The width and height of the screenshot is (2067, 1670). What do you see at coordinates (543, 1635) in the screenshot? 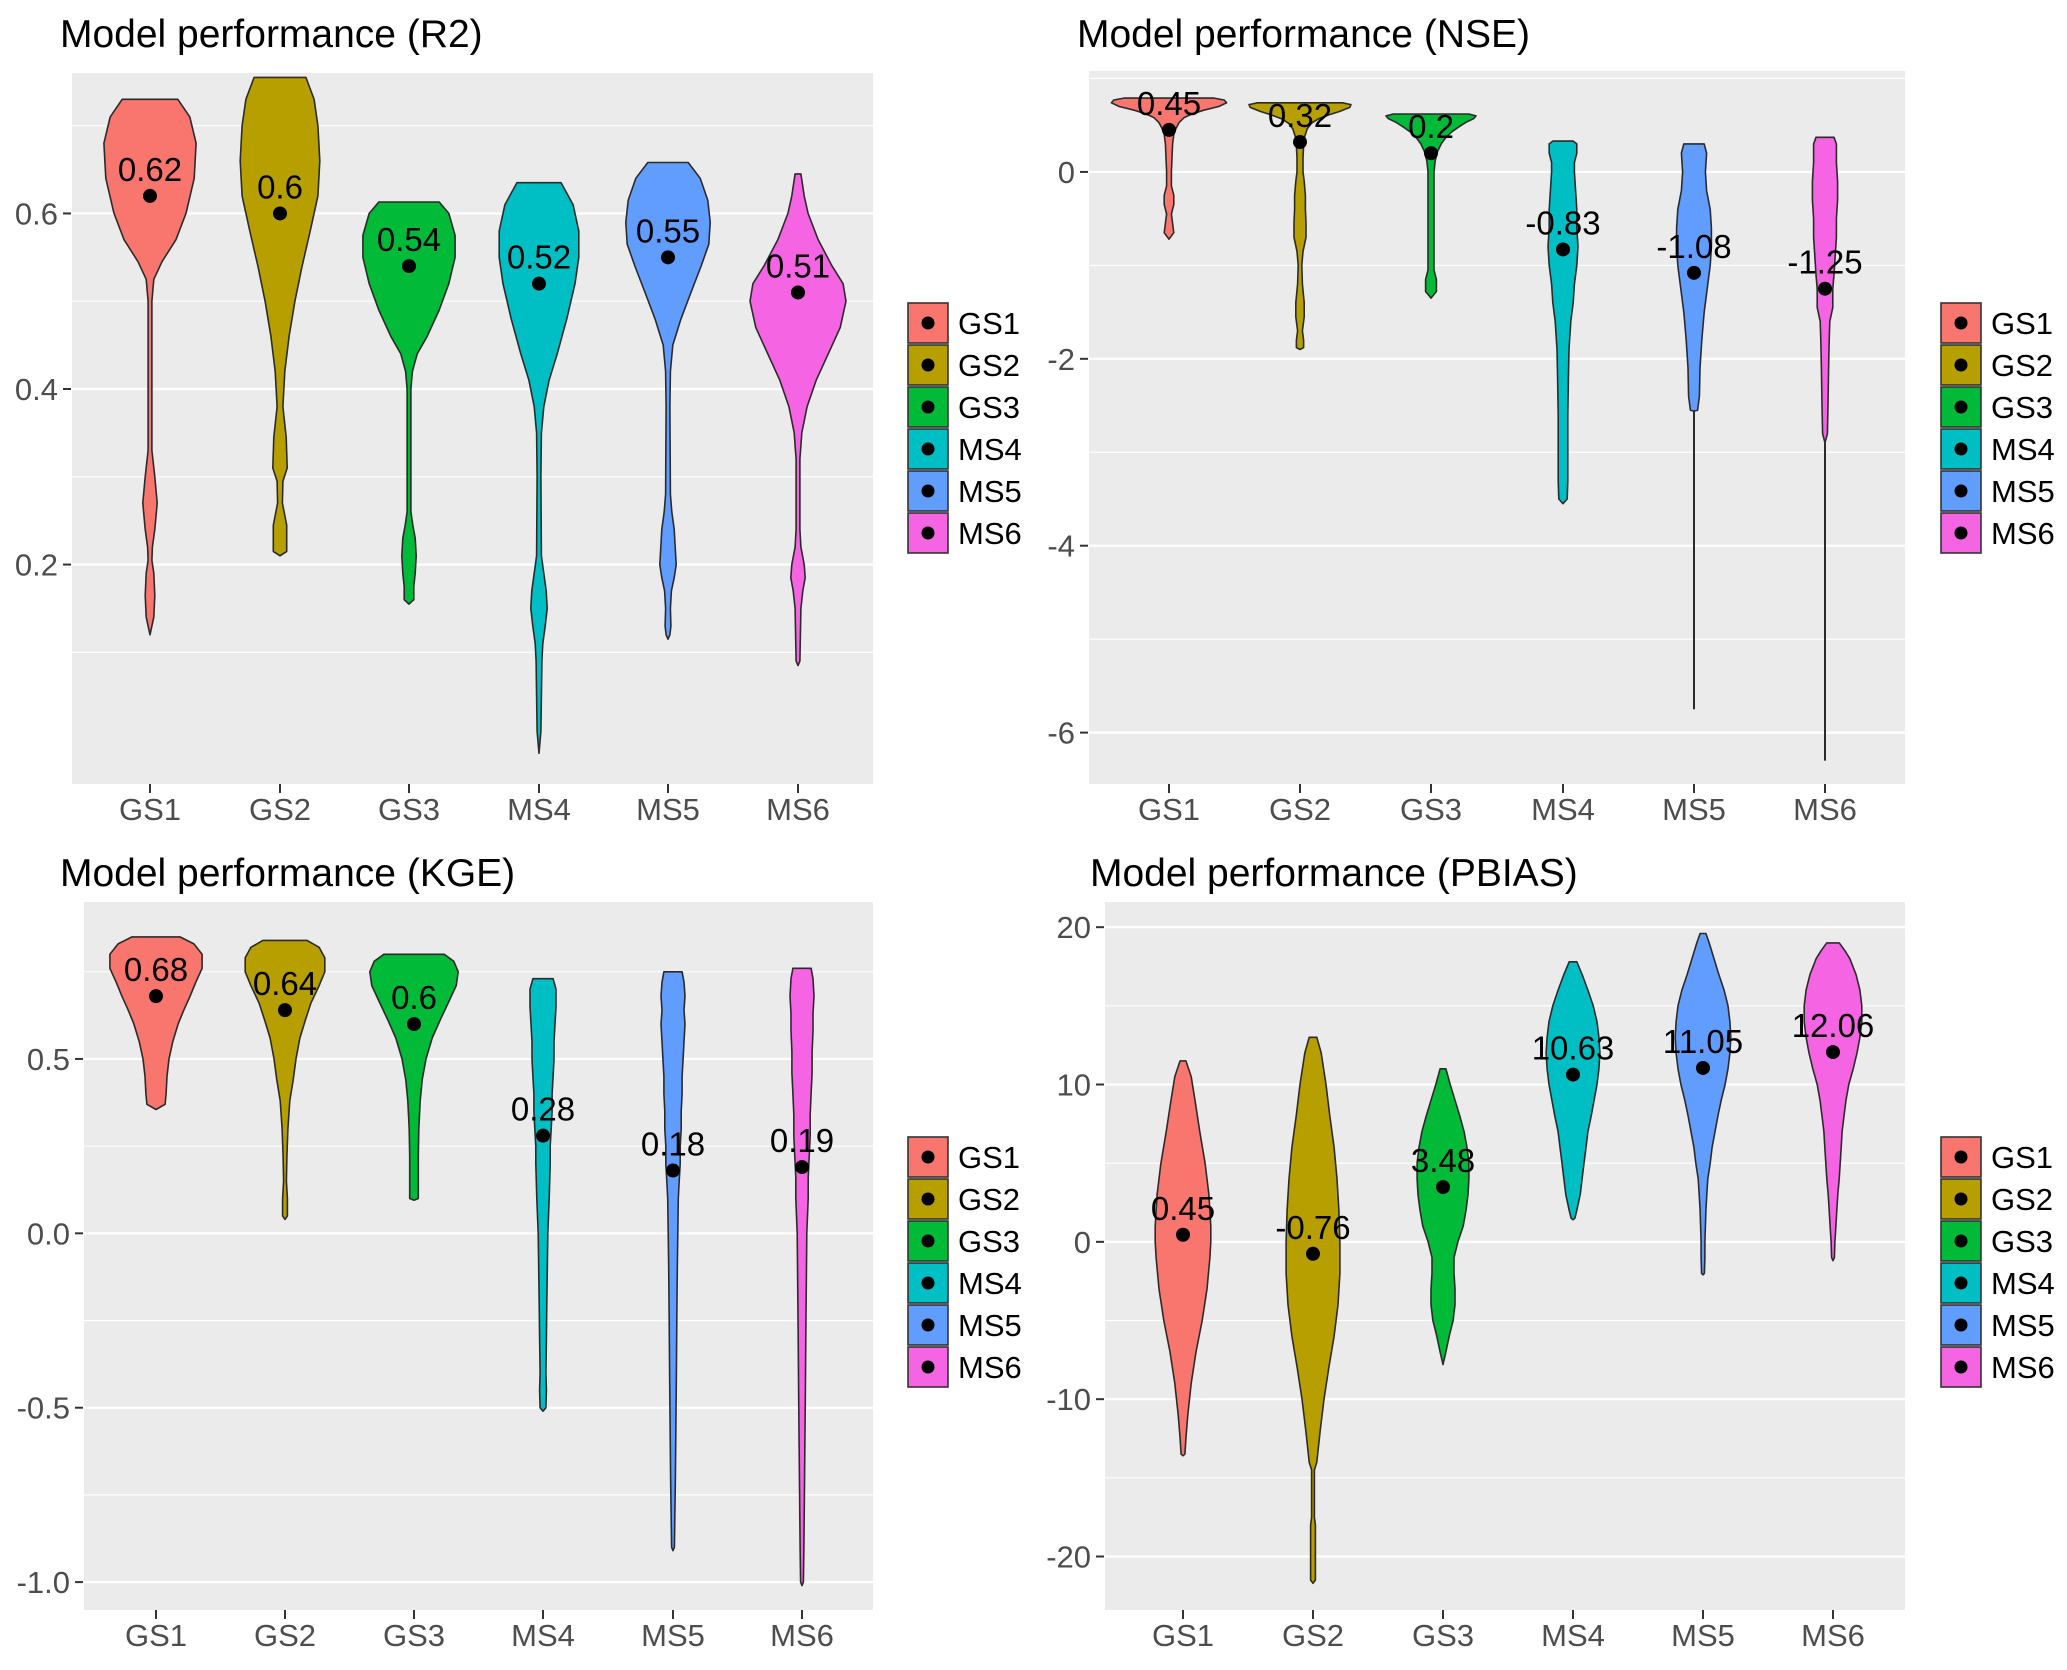
I see `kge-xtick-label-ms4: MS4` at bounding box center [543, 1635].